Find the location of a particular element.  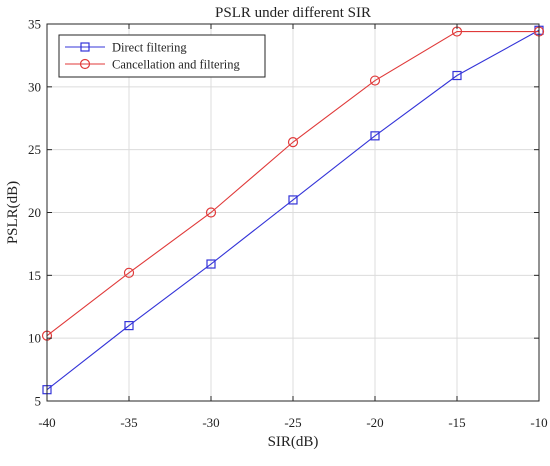

legend-label: Cancellation and filtering is located at coordinates (176, 64).